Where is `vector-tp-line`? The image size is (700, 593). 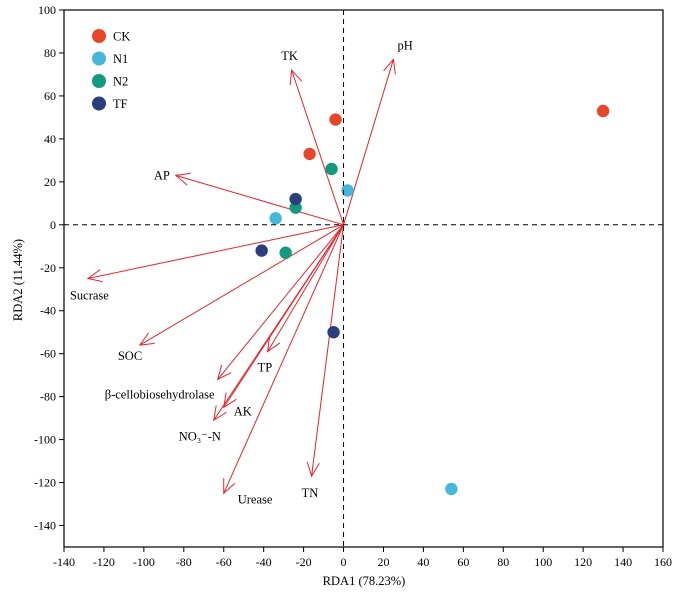
vector-tp-line is located at coordinates (305, 288).